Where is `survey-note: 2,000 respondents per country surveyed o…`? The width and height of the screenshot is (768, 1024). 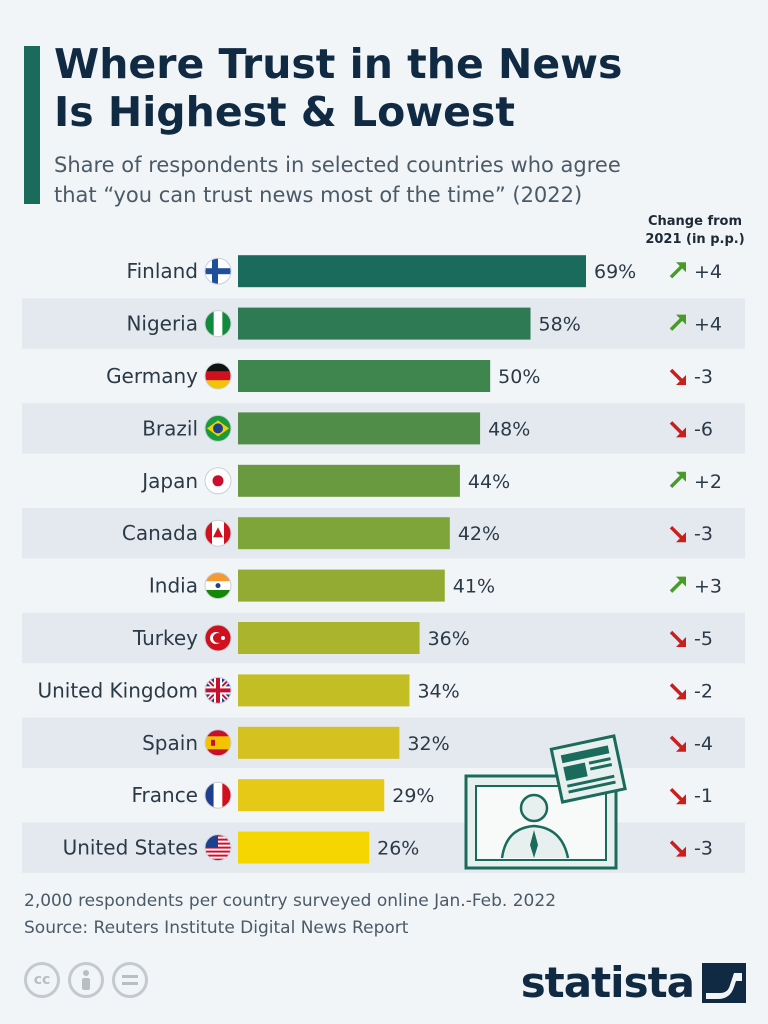 survey-note: 2,000 respondents per country surveyed o… is located at coordinates (290, 901).